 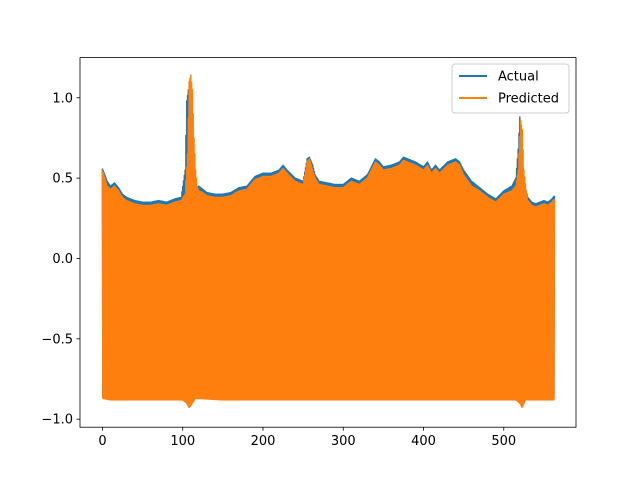 I want to click on y-tick-label: −0.5, so click(x=57, y=339).